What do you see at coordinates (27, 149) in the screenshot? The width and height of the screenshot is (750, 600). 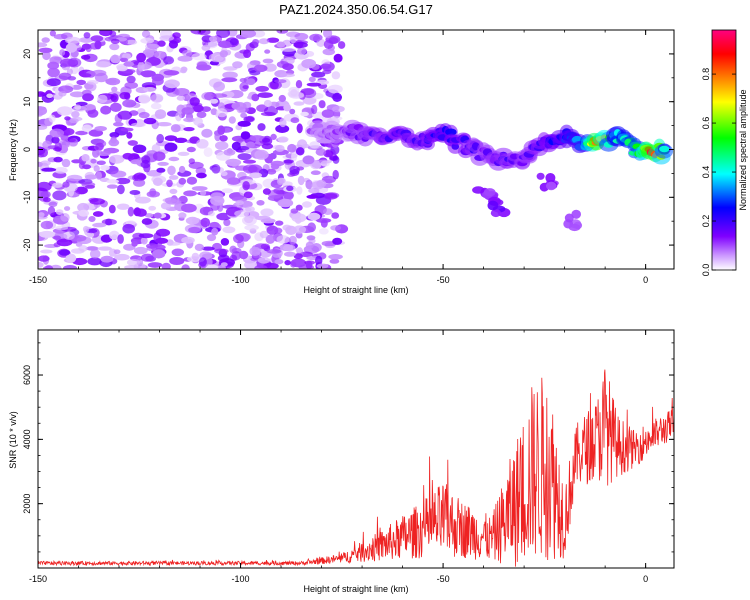 I see `y-tick-label: 0` at bounding box center [27, 149].